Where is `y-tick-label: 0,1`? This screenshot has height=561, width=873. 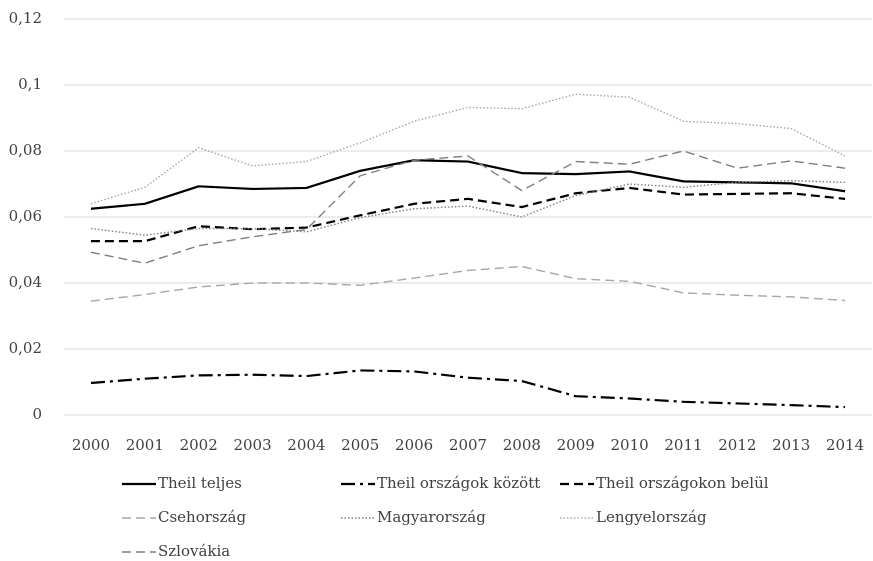 y-tick-label: 0,1 is located at coordinates (30, 84).